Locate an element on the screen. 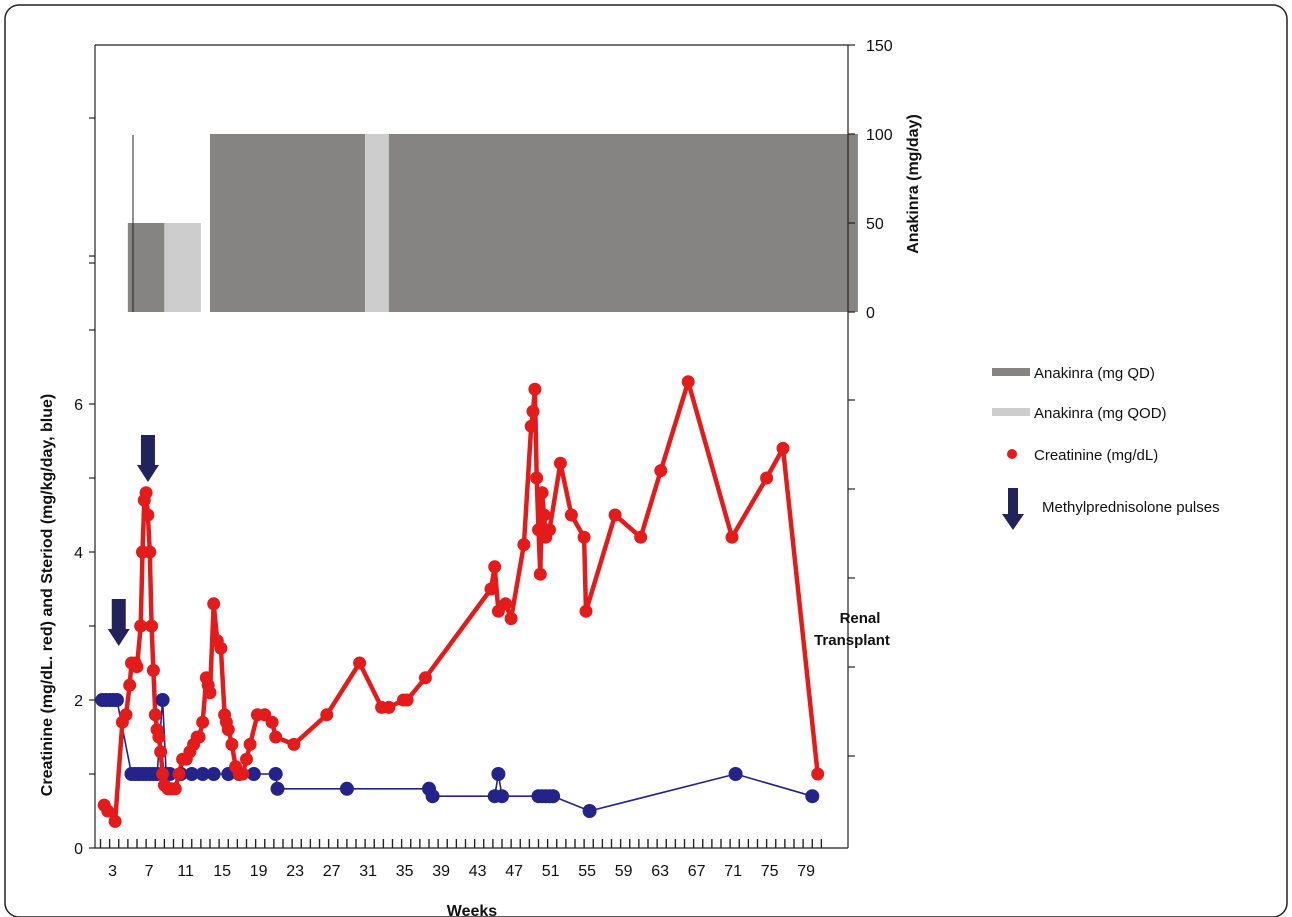  legend-symbol-pulse-arrow-icon is located at coordinates (1013, 509).